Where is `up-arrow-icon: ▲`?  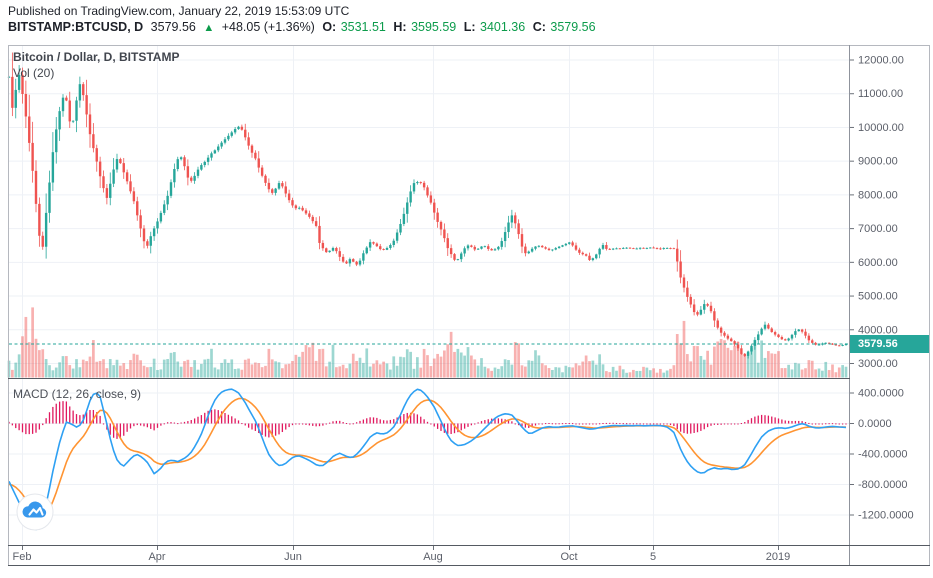 up-arrow-icon: ▲ is located at coordinates (209, 28).